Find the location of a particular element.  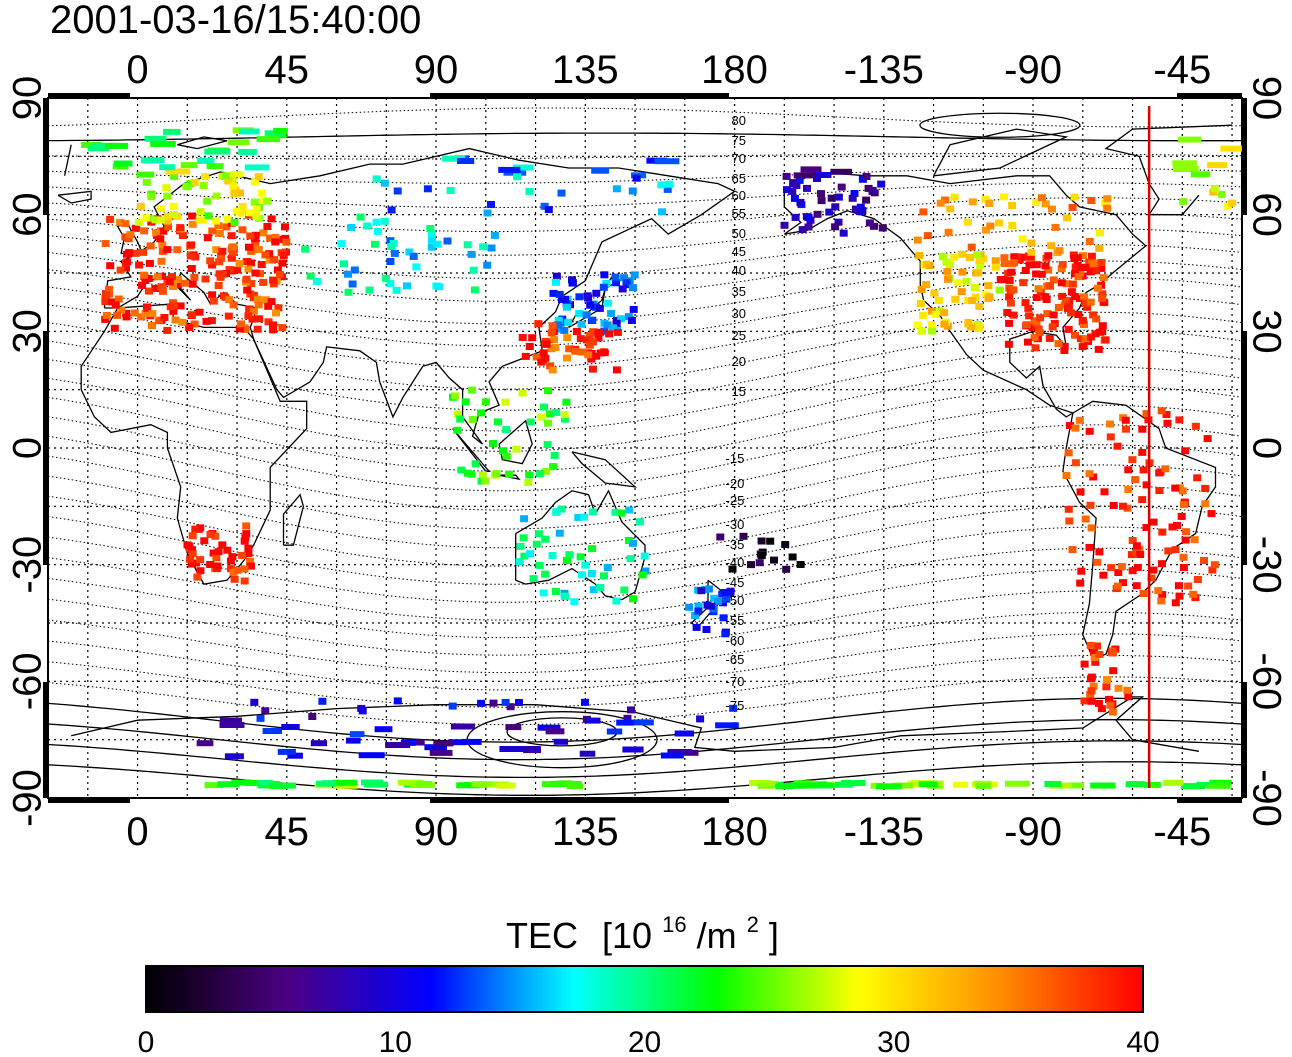

mlat-label: 30 is located at coordinates (739, 313).